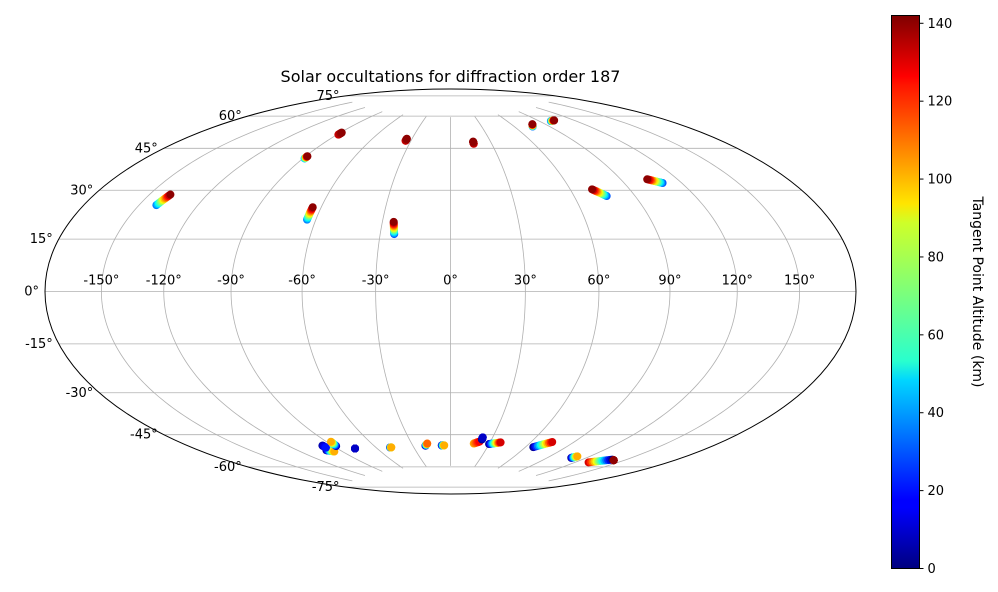  Describe the element at coordinates (326, 487) in the screenshot. I see `latitude-label: -75°` at that location.